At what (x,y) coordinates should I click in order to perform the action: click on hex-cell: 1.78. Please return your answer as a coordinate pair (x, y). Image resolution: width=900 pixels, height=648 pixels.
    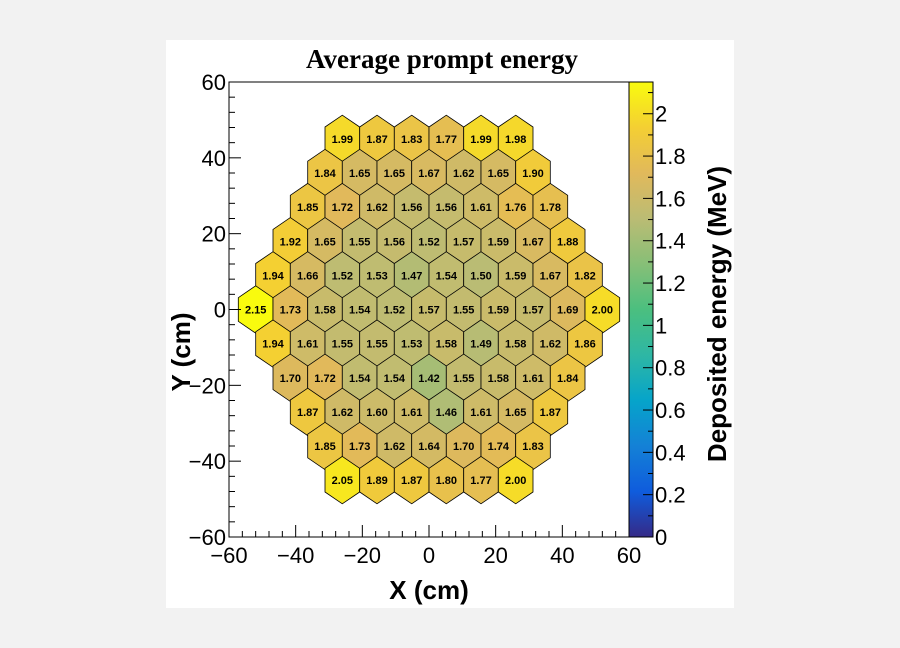
    Looking at the image, I should click on (550, 207).